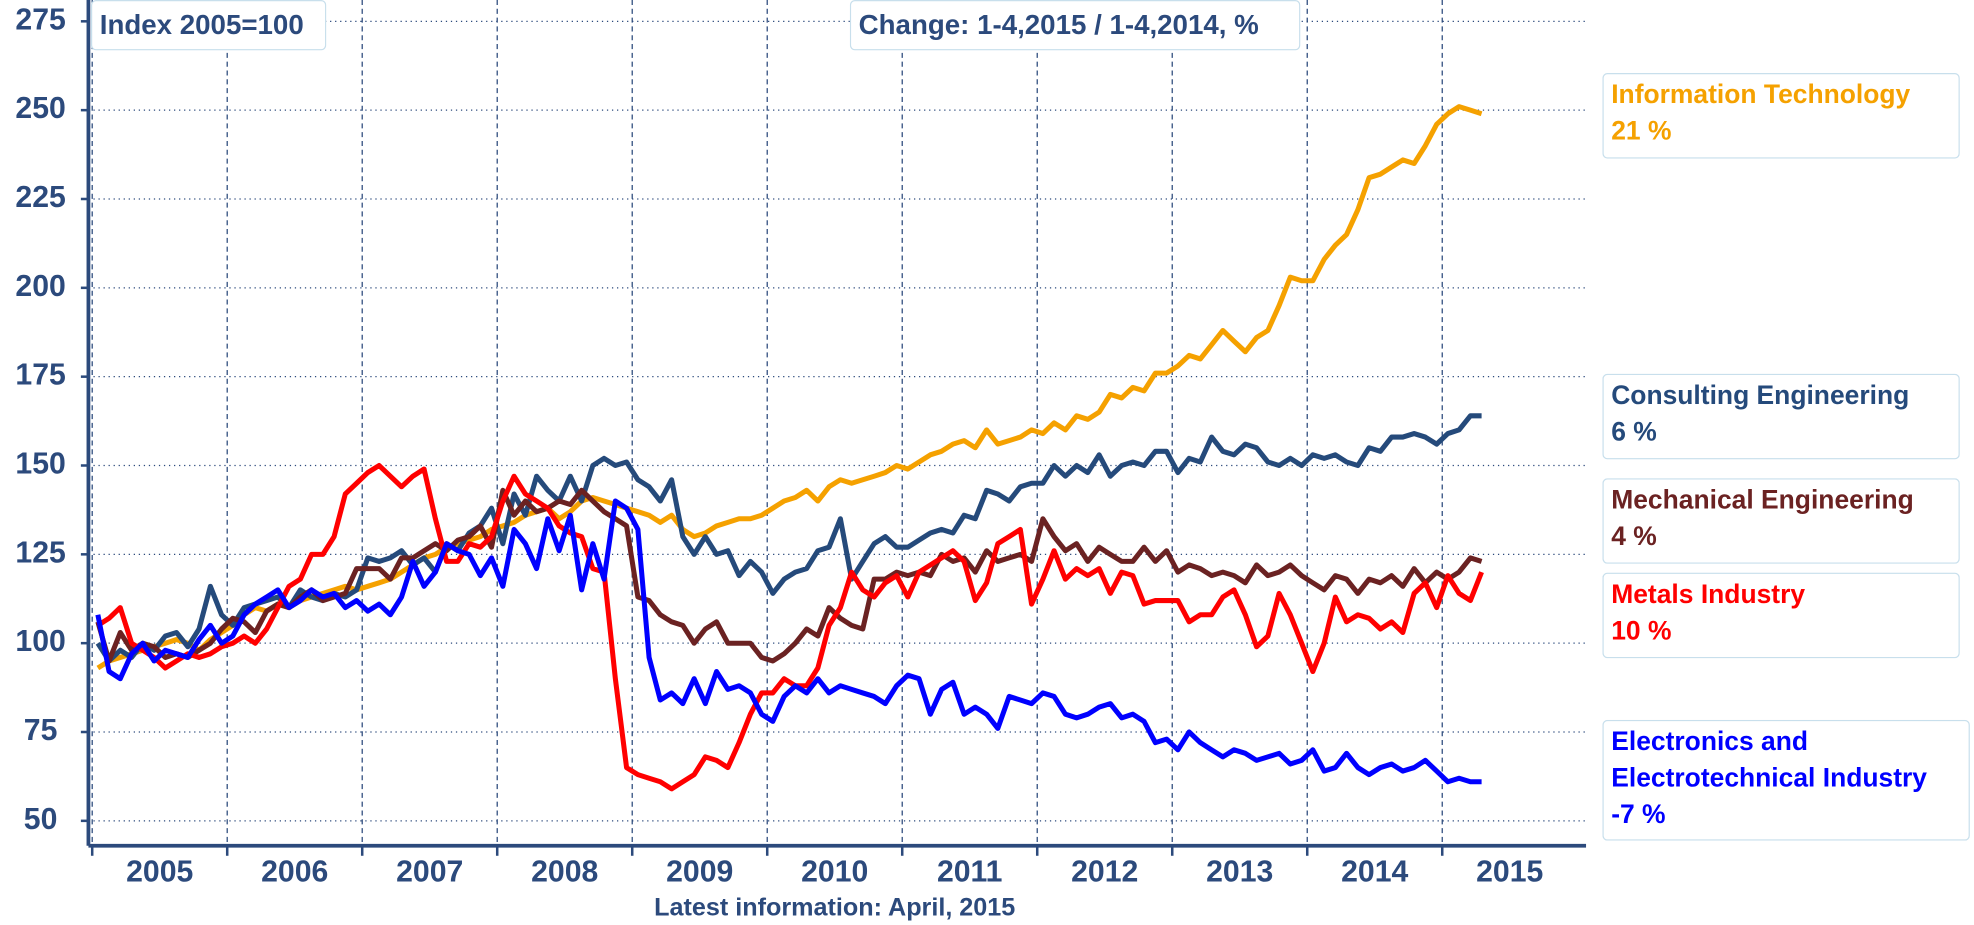  I want to click on x-tick-label: 2005, so click(159, 871).